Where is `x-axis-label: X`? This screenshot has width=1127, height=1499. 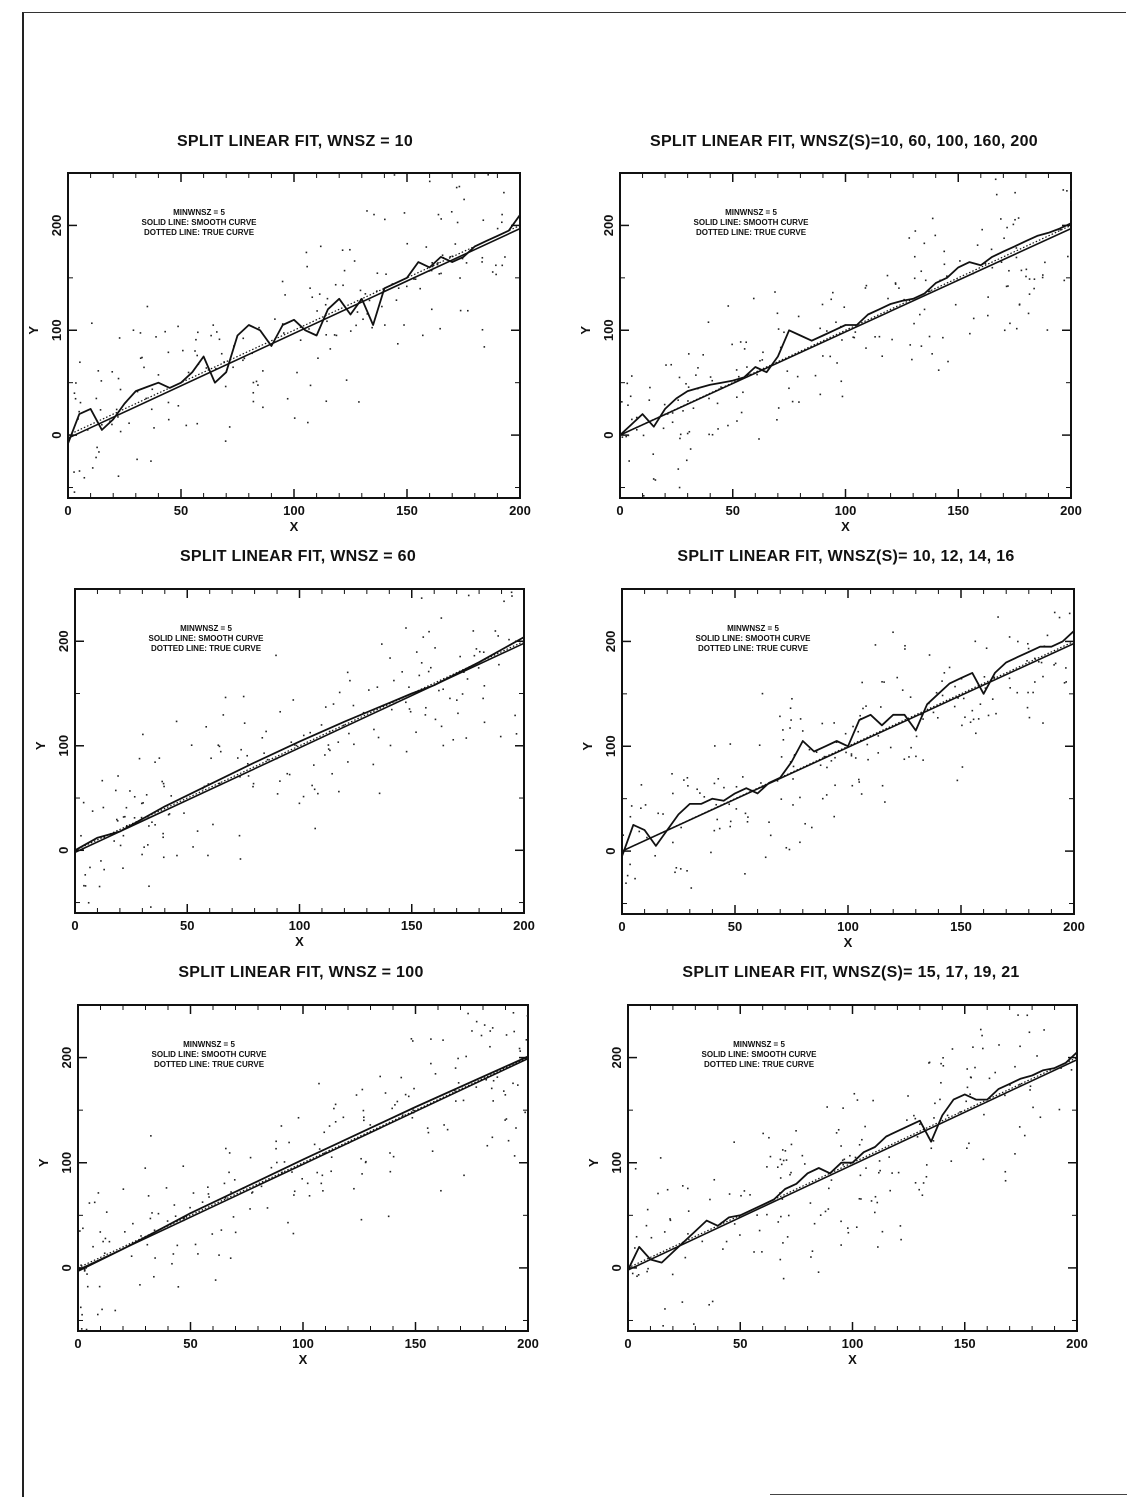 x-axis-label: X is located at coordinates (845, 526).